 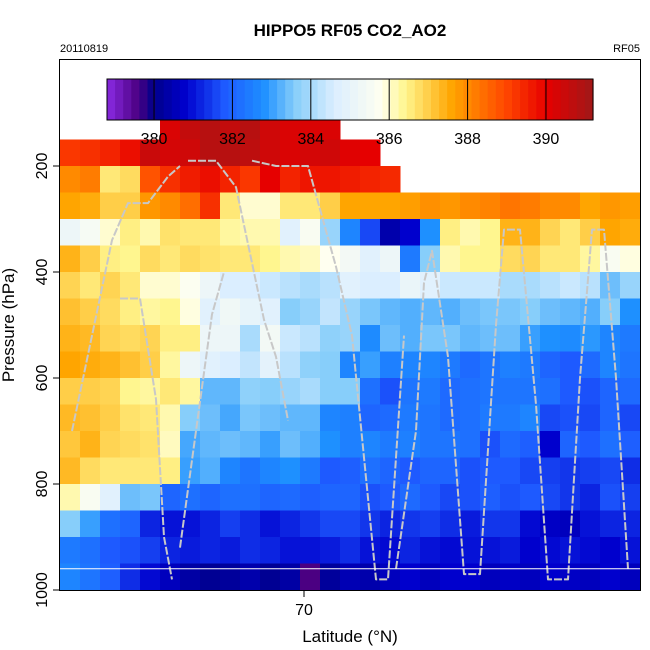 I want to click on profile-trace, so click(x=126, y=298).